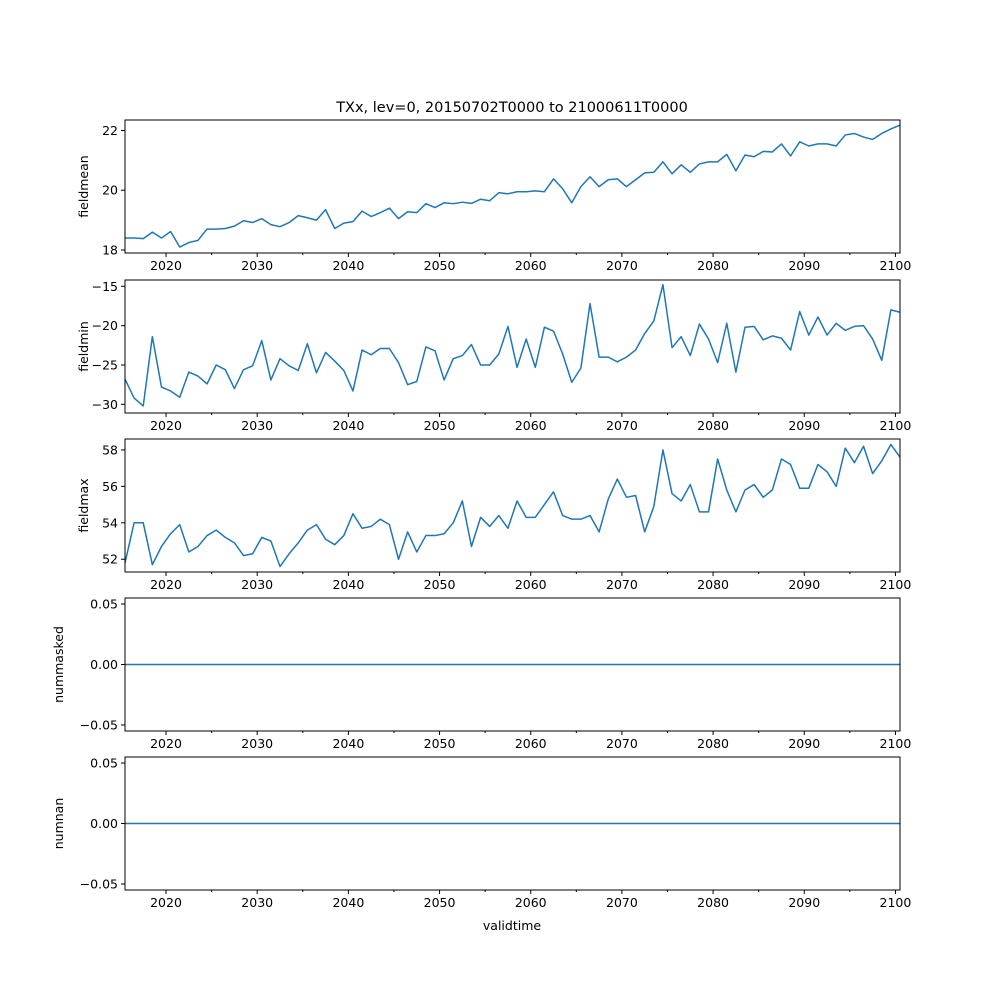 The height and width of the screenshot is (1000, 1000). What do you see at coordinates (531, 902) in the screenshot?
I see `numnan-xtick-label: 2060` at bounding box center [531, 902].